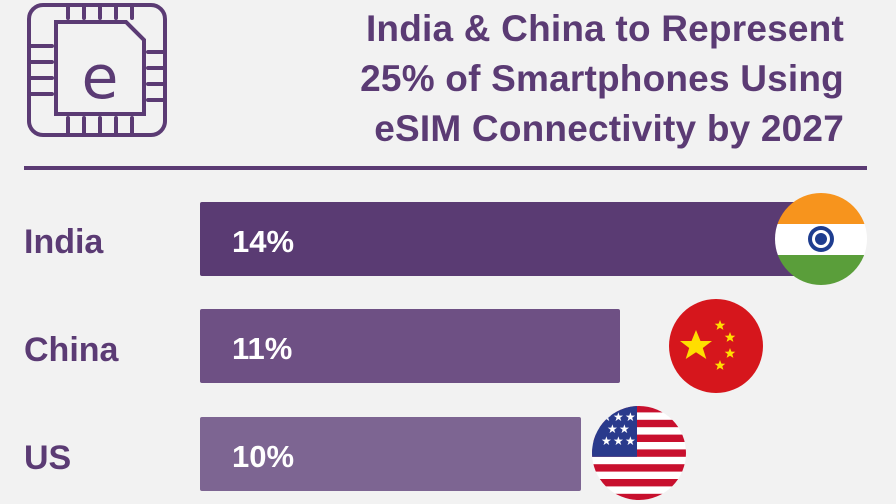 Image resolution: width=896 pixels, height=504 pixels. What do you see at coordinates (71, 350) in the screenshot?
I see `category-label-china: China` at bounding box center [71, 350].